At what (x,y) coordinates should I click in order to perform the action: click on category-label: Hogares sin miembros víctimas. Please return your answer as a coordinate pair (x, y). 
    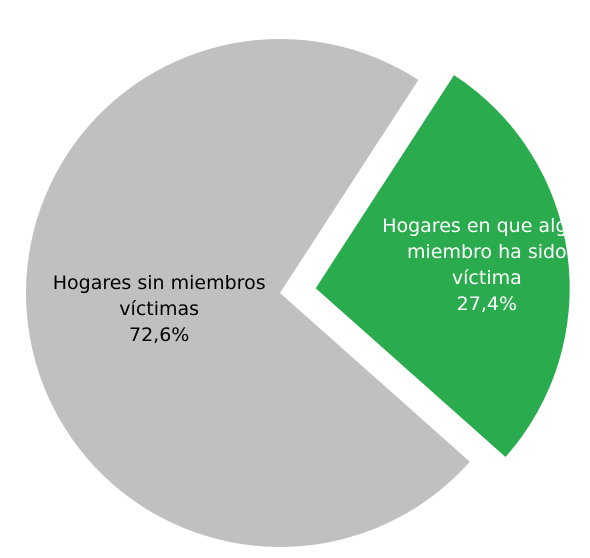
    Looking at the image, I should click on (159, 296).